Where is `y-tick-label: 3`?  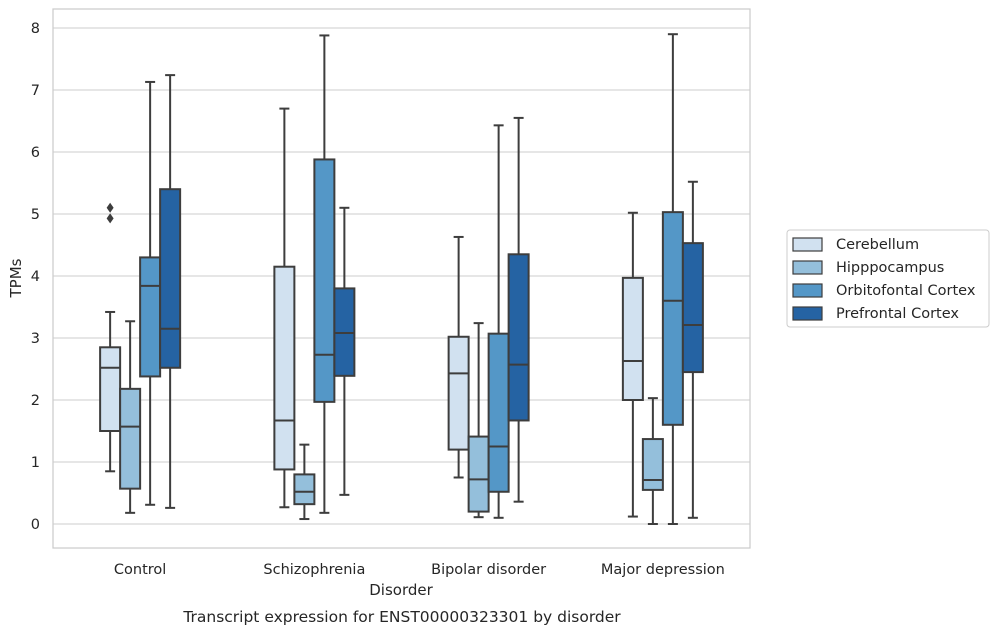
y-tick-label: 3 is located at coordinates (35, 339).